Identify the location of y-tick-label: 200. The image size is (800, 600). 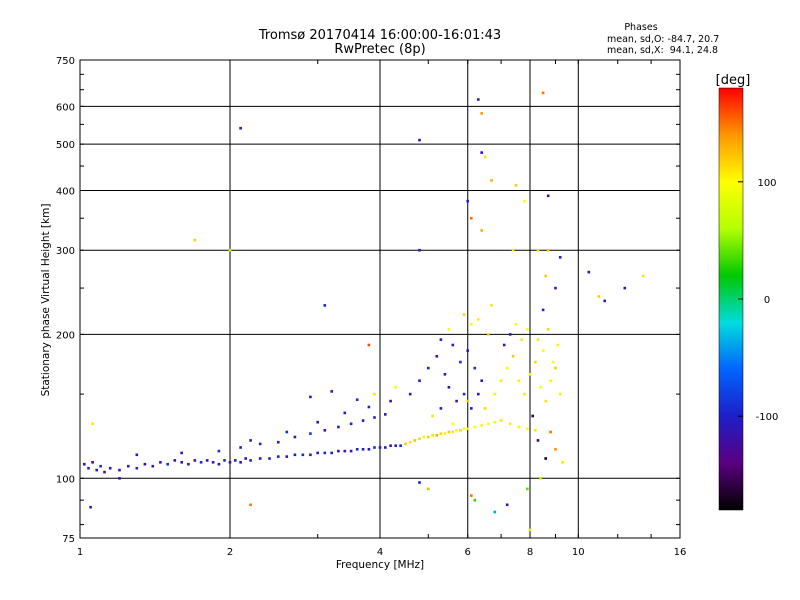
(65, 335).